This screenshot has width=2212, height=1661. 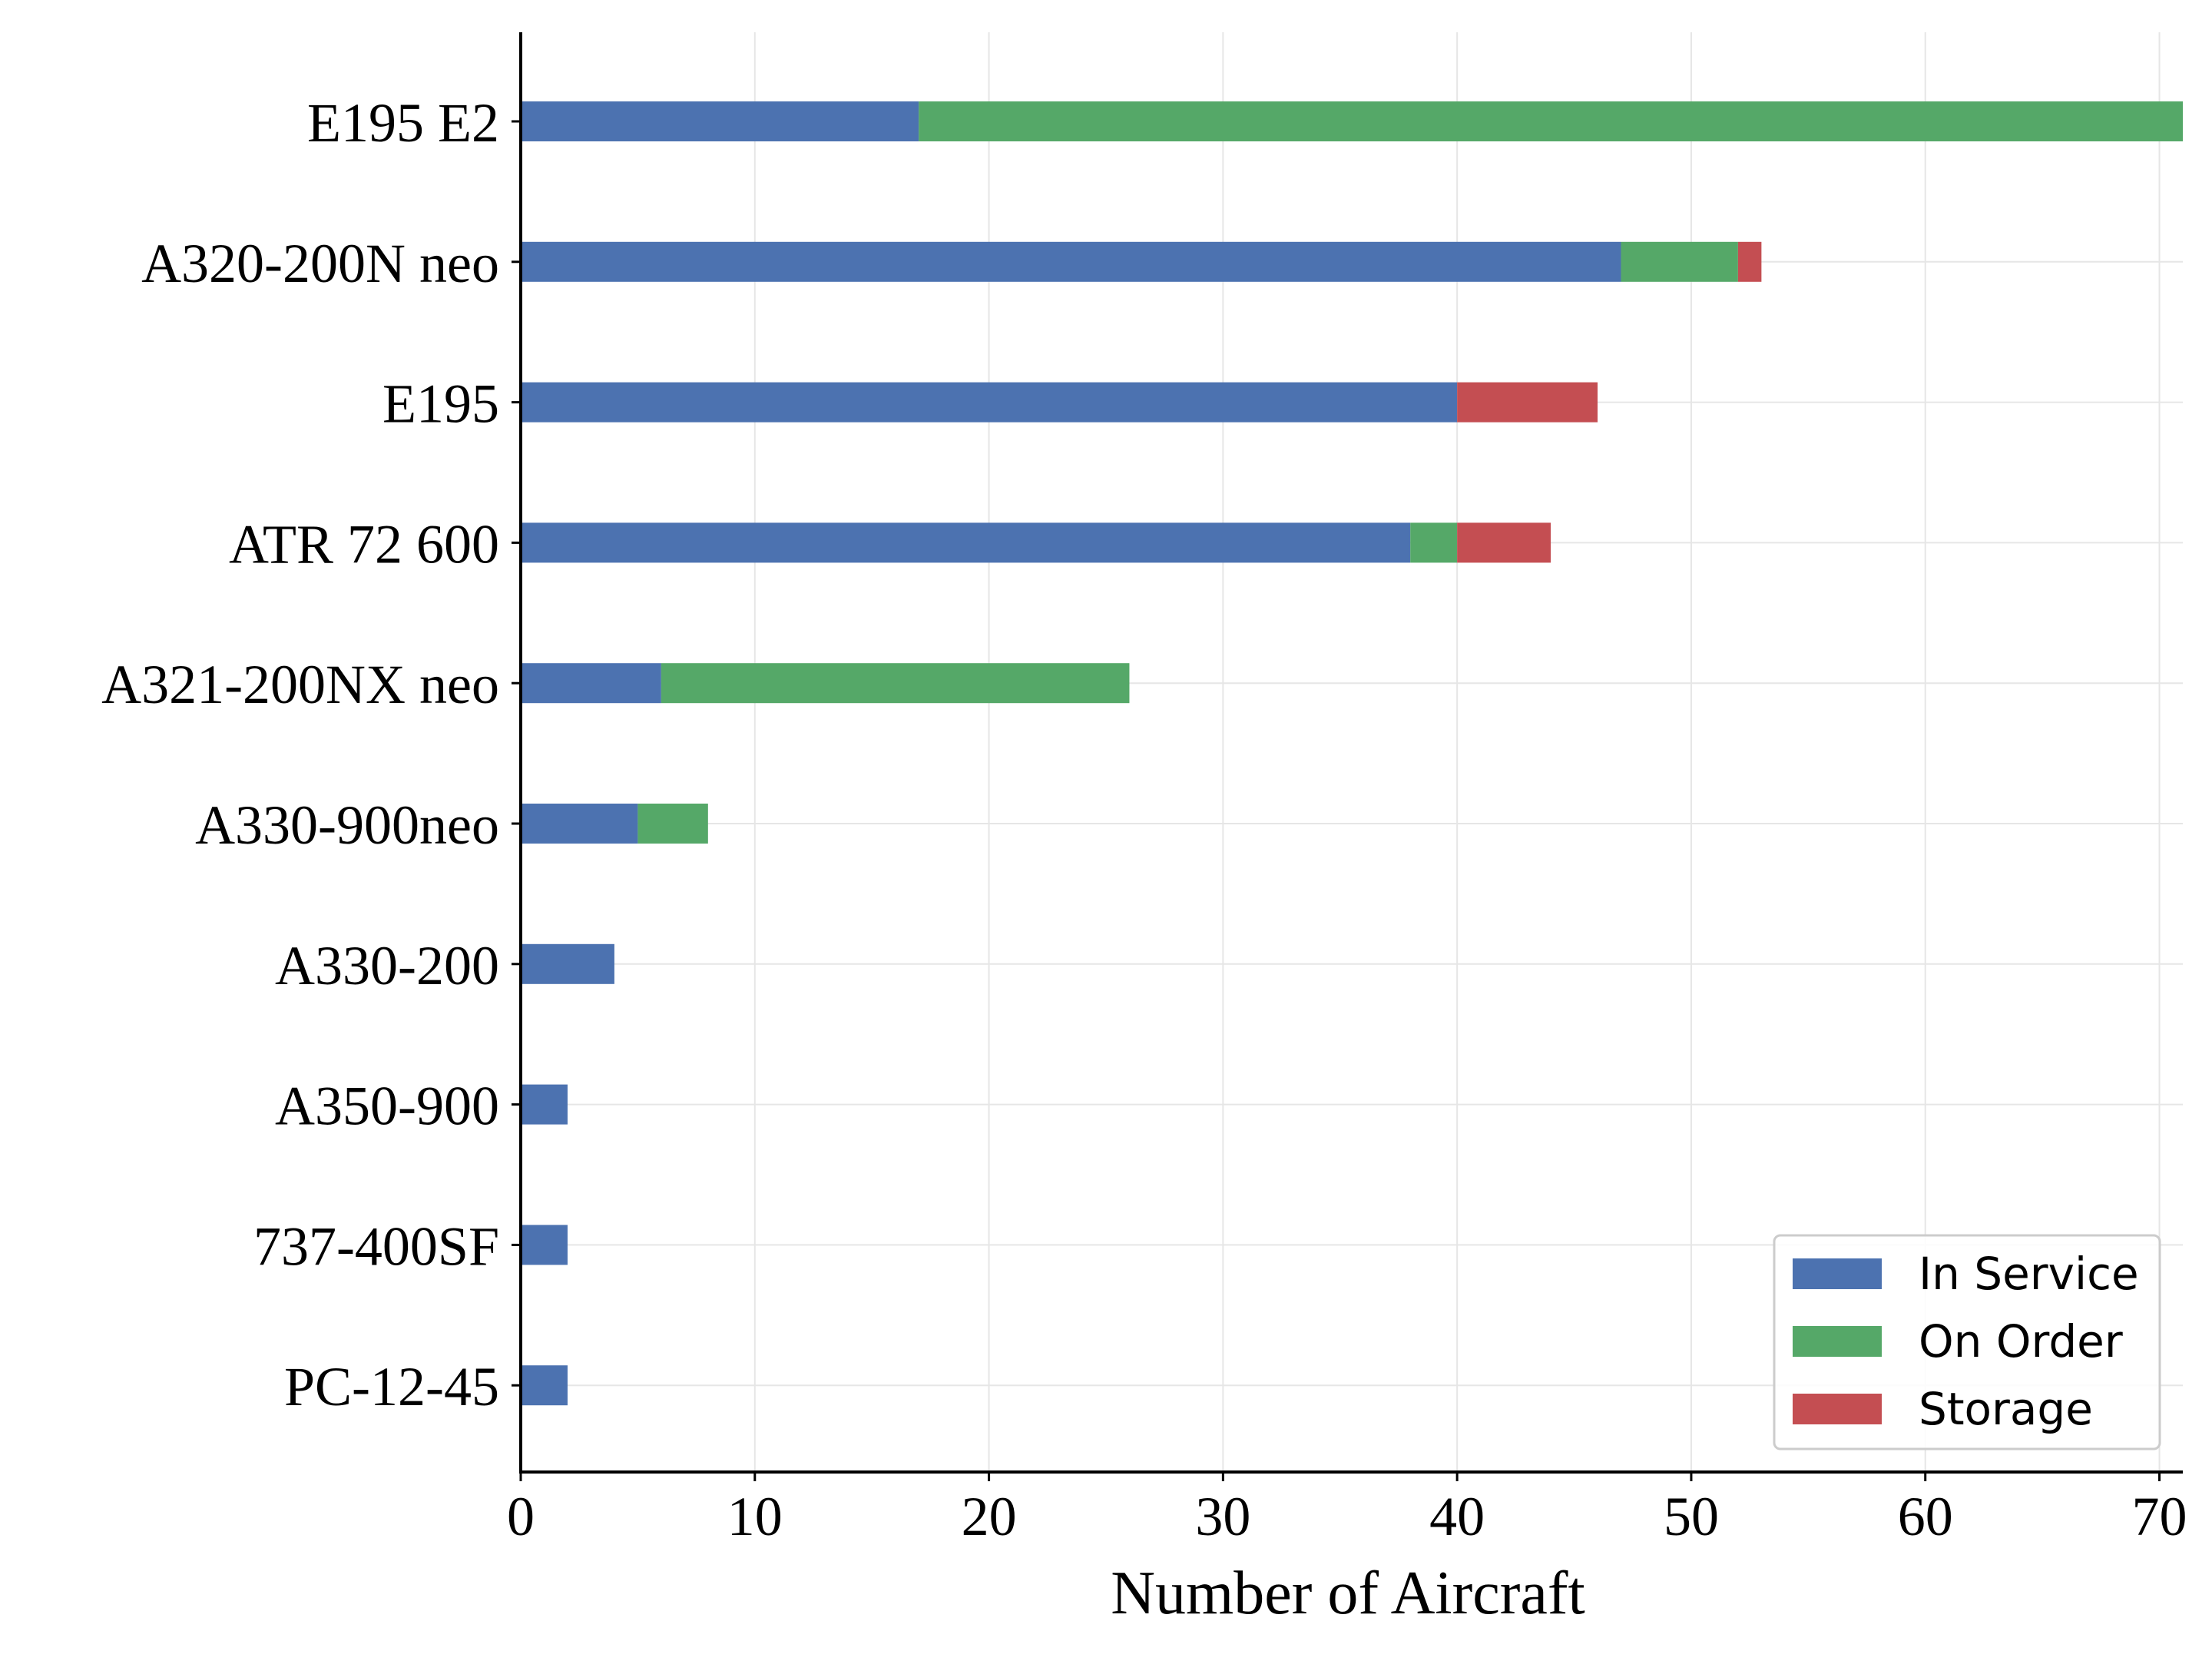 I want to click on y-tick-label: 737-400SF, so click(x=376, y=1246).